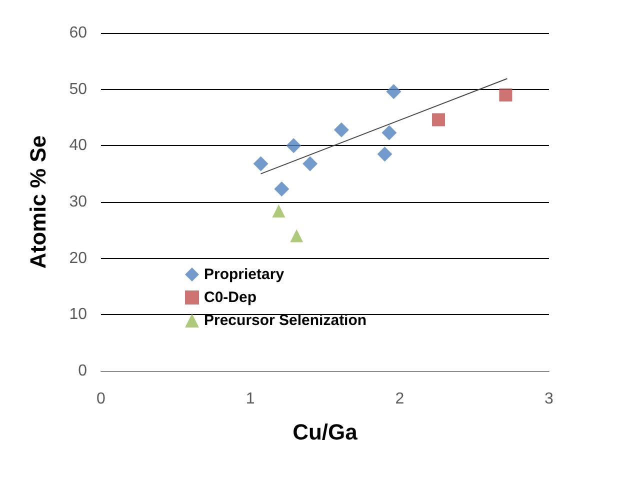  I want to click on y-tick-label: 30, so click(78, 202).